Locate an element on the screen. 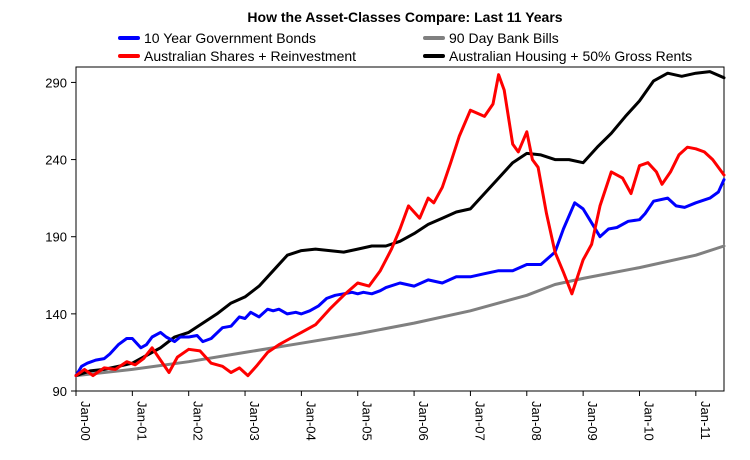  x-tick-label-11: Jan-11 is located at coordinates (705, 420).